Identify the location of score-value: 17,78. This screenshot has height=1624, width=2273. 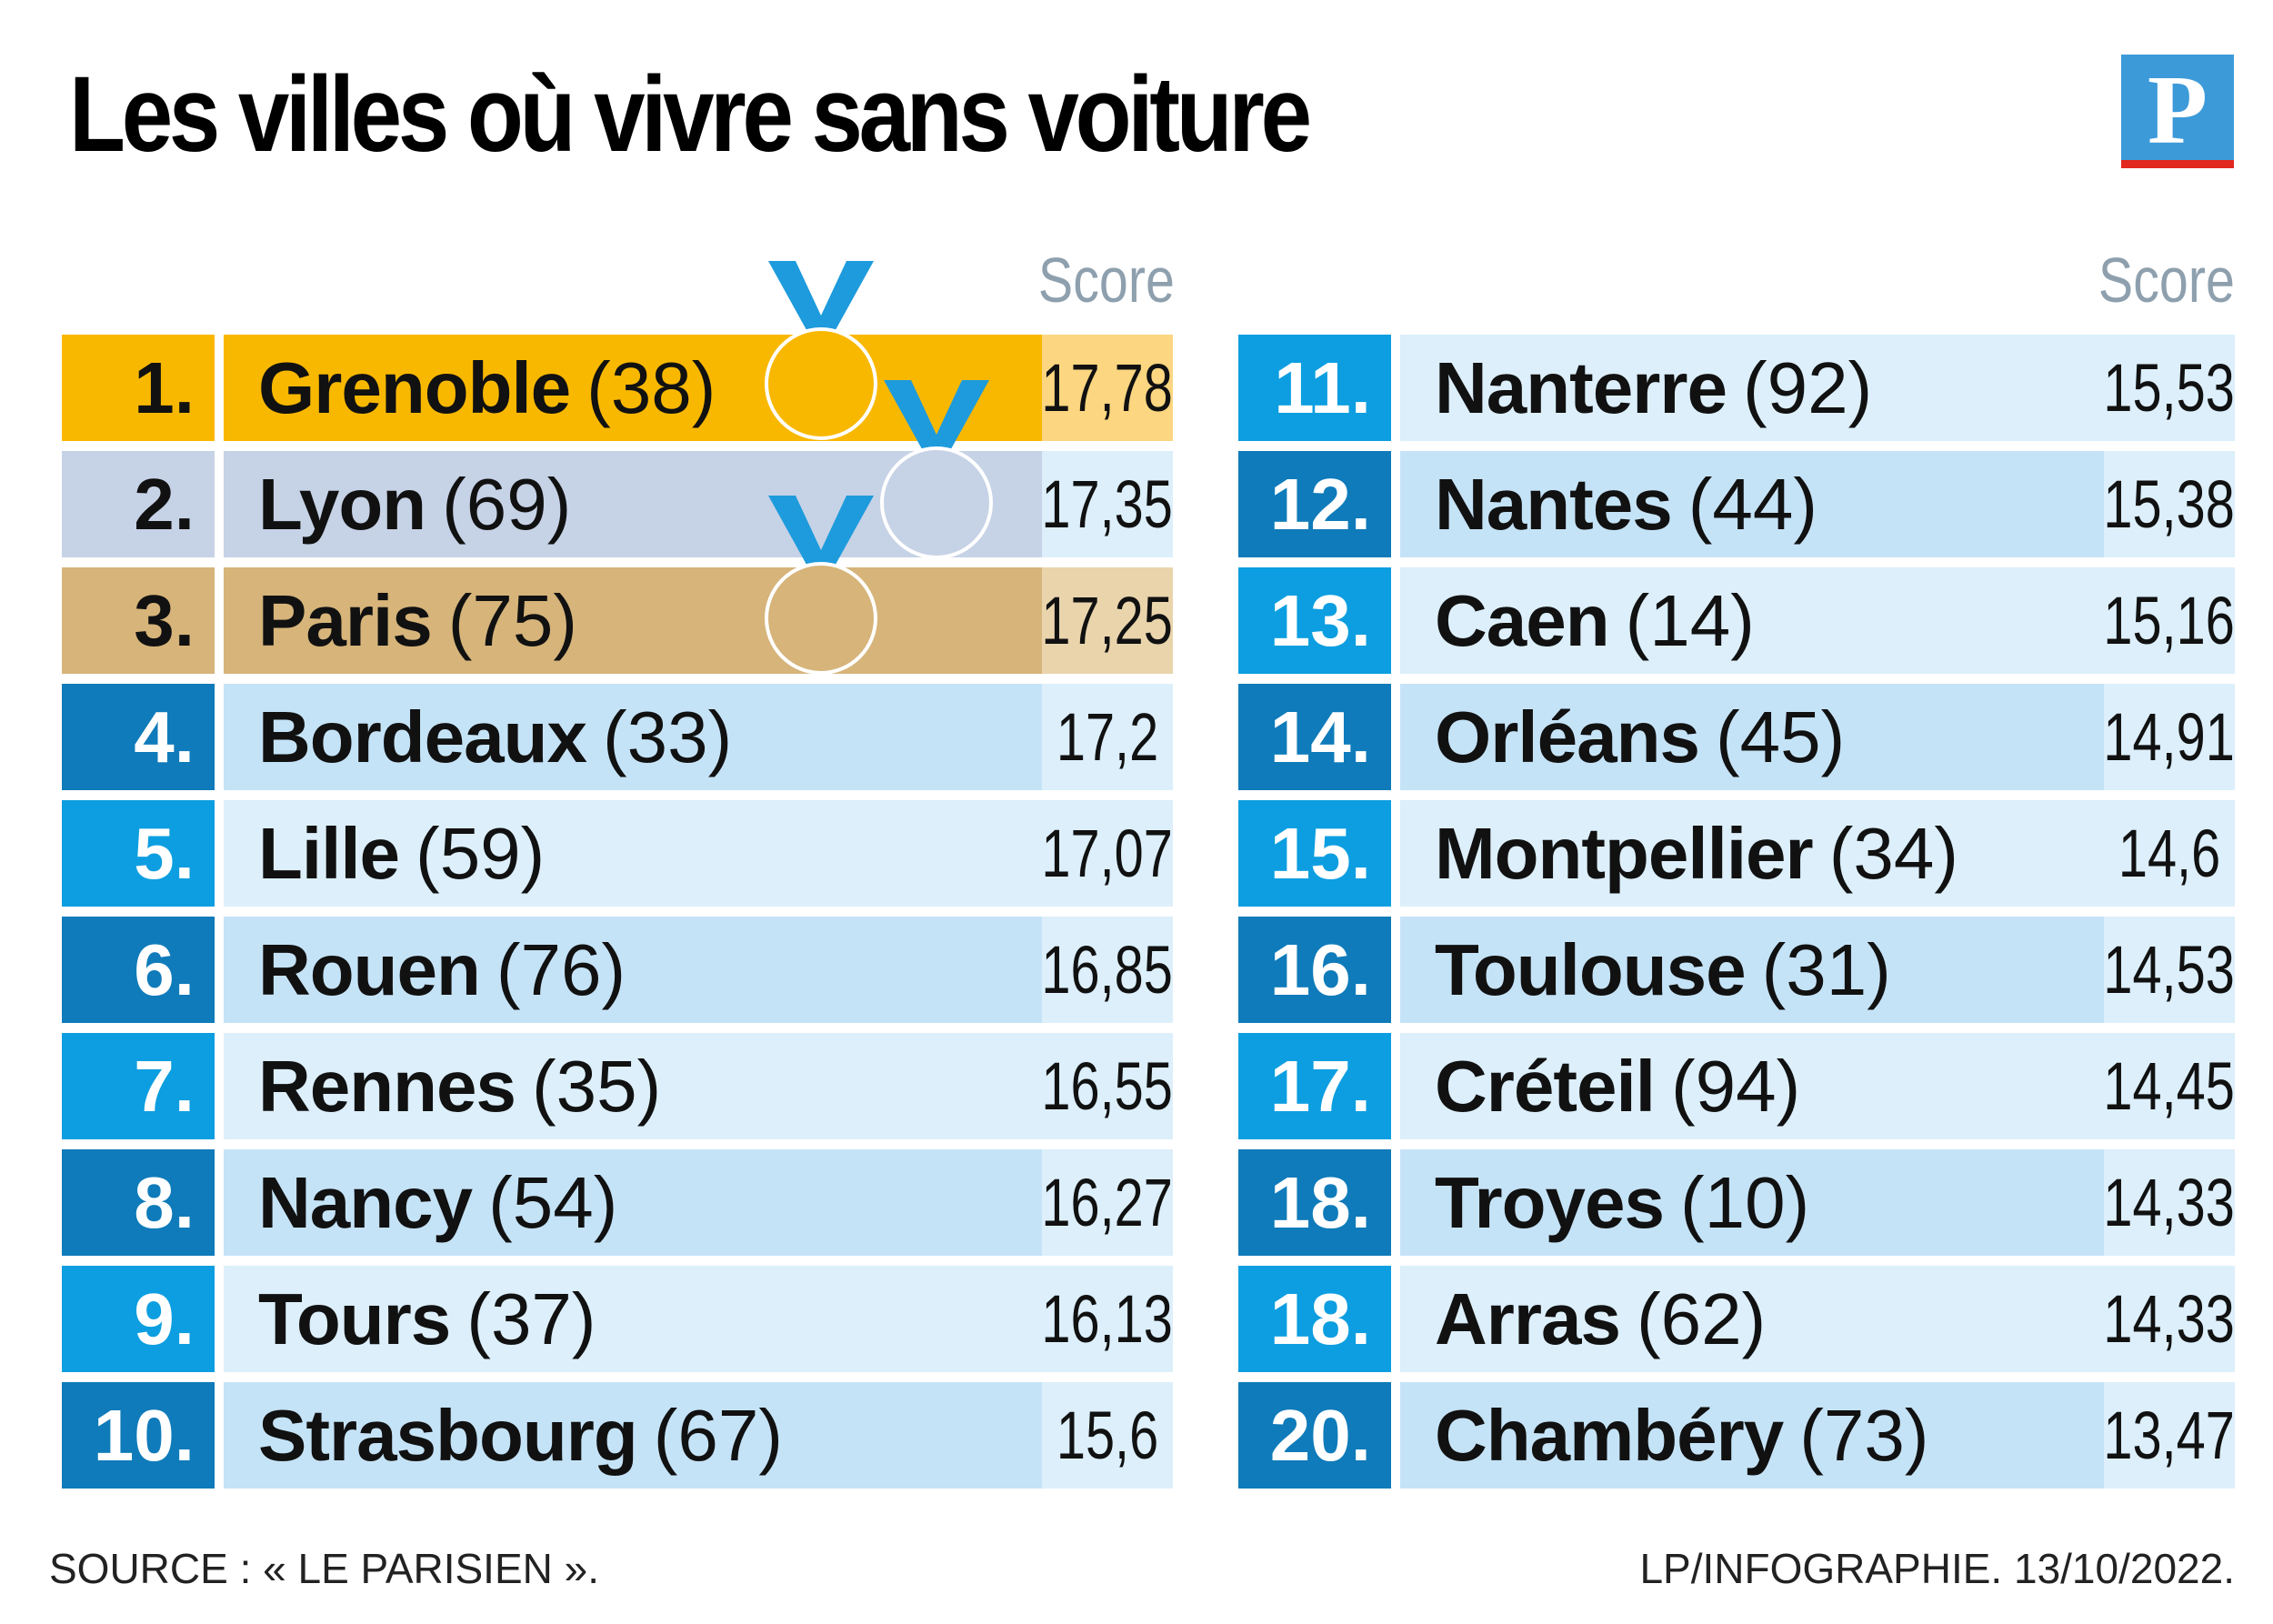
(1107, 388).